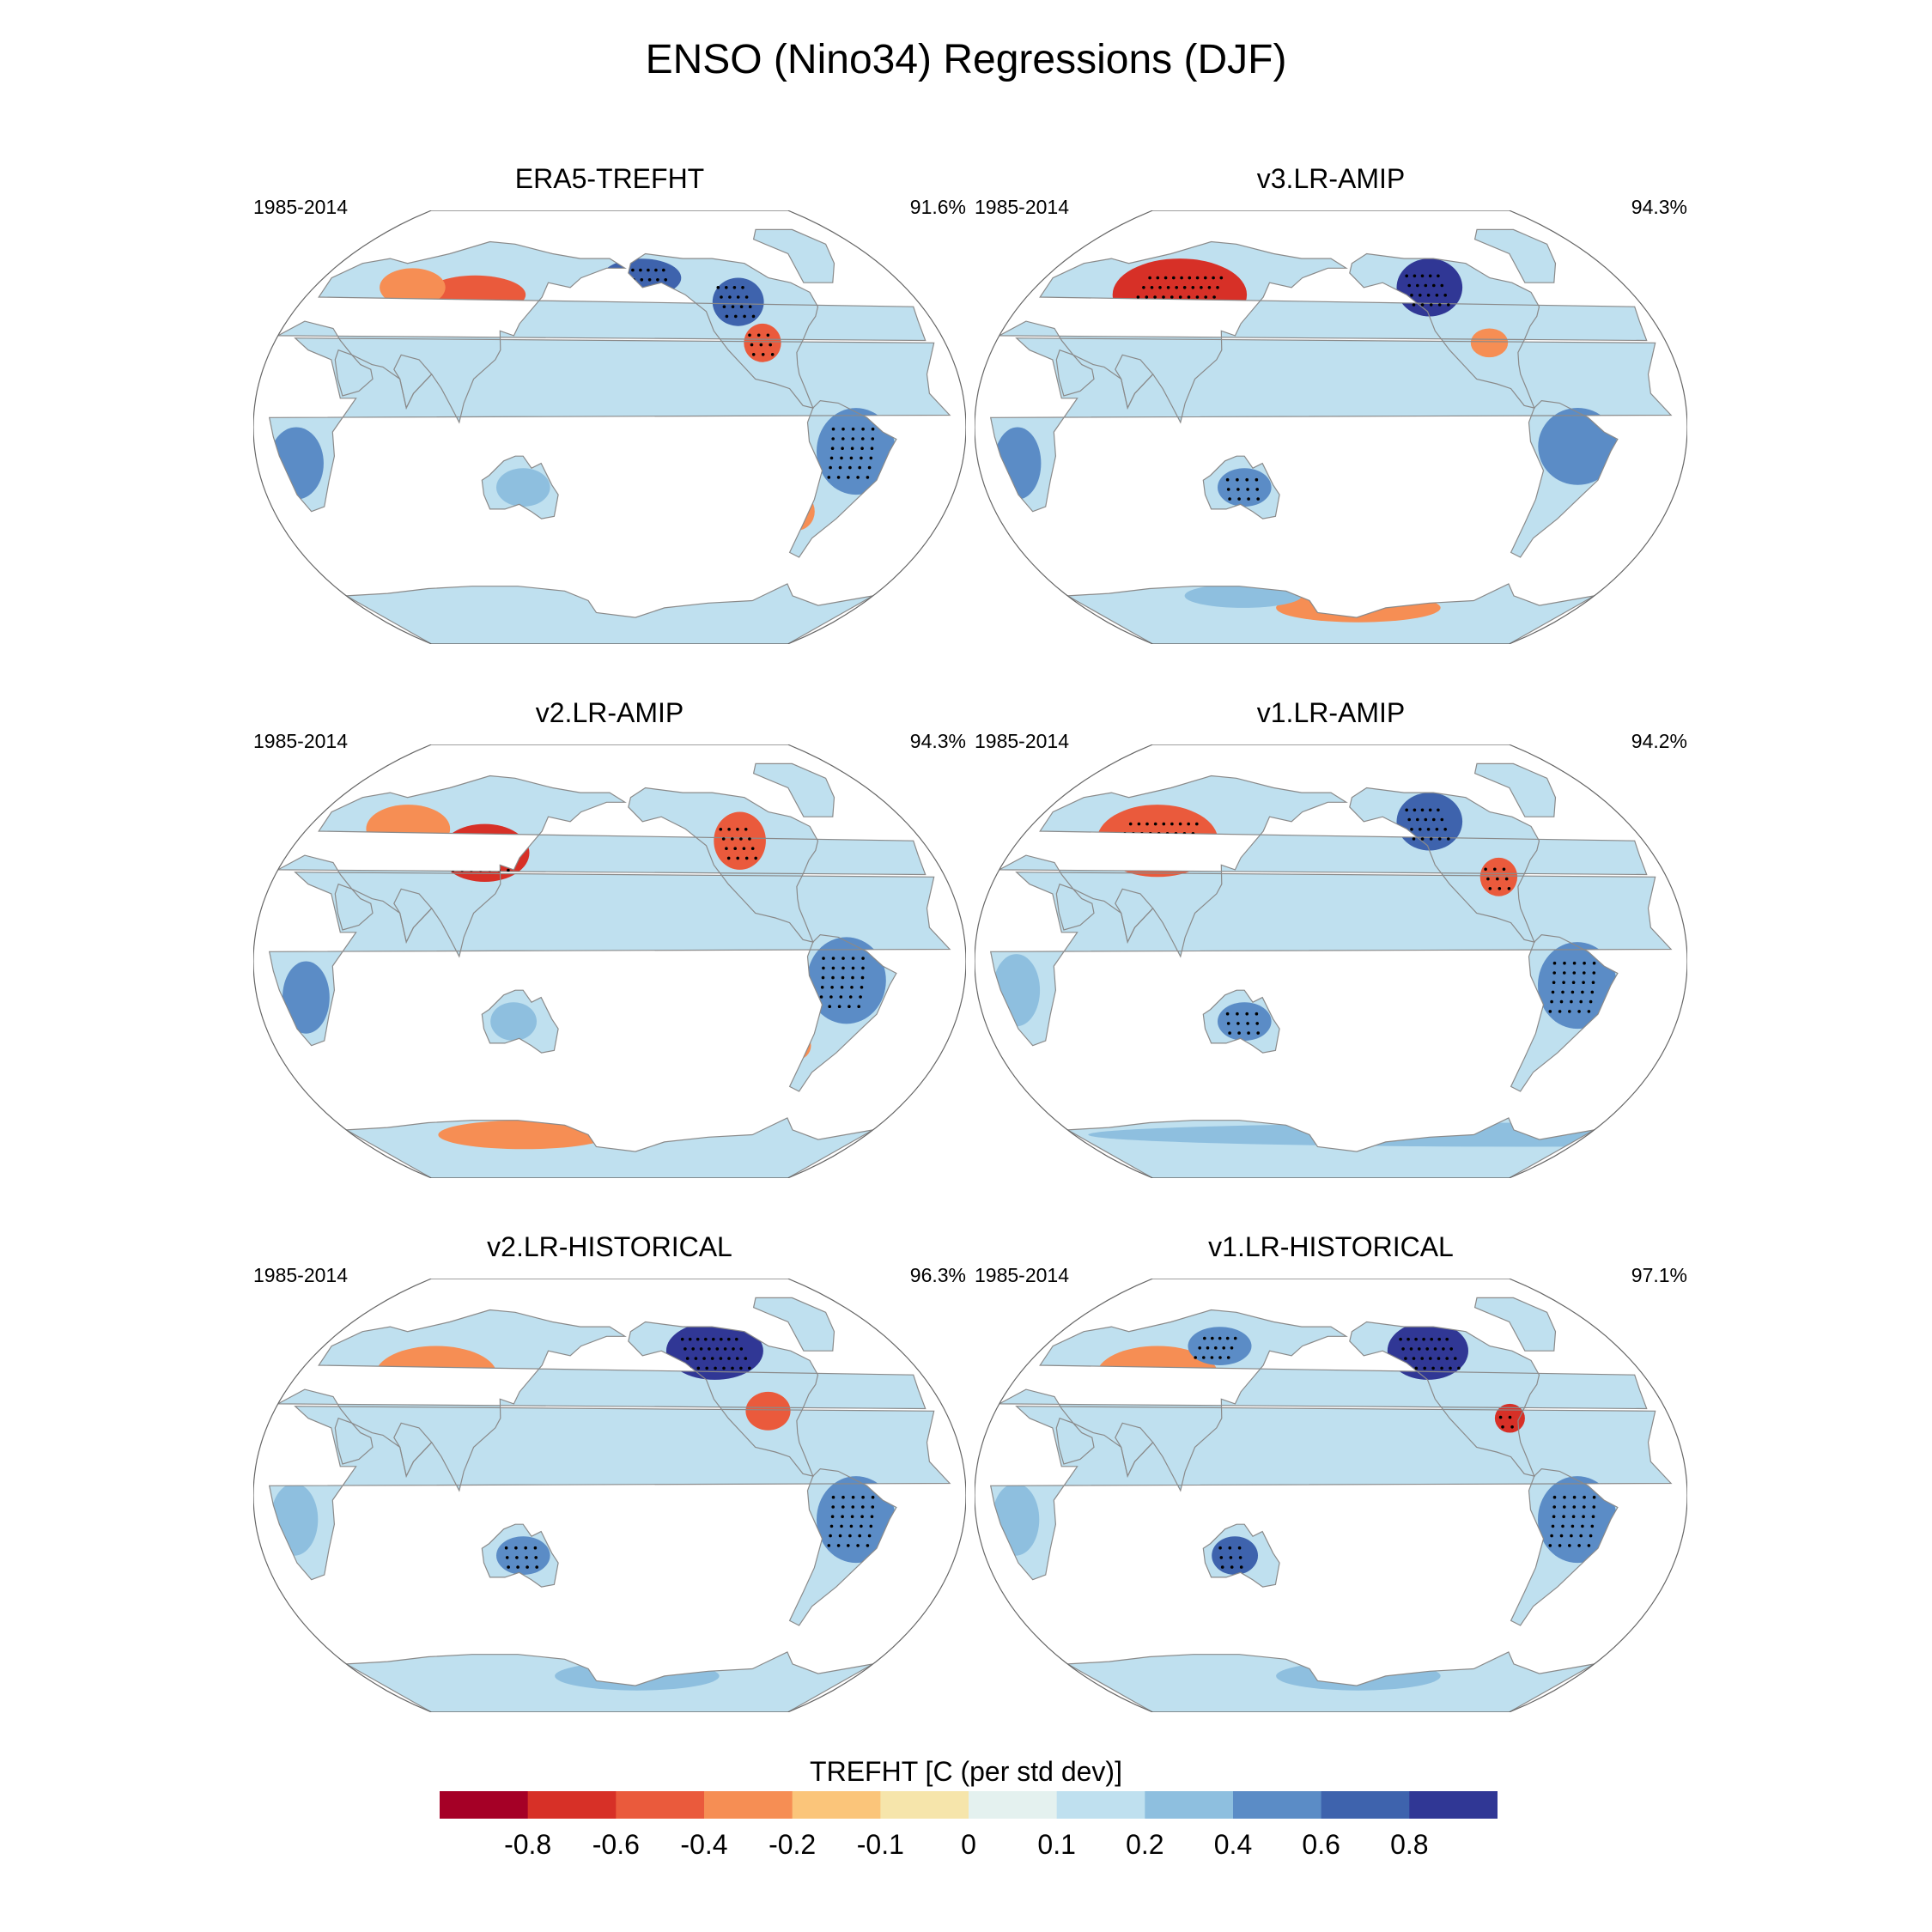 This screenshot has height=1932, width=1932. I want to click on regression-patch, so click(1220, 1346).